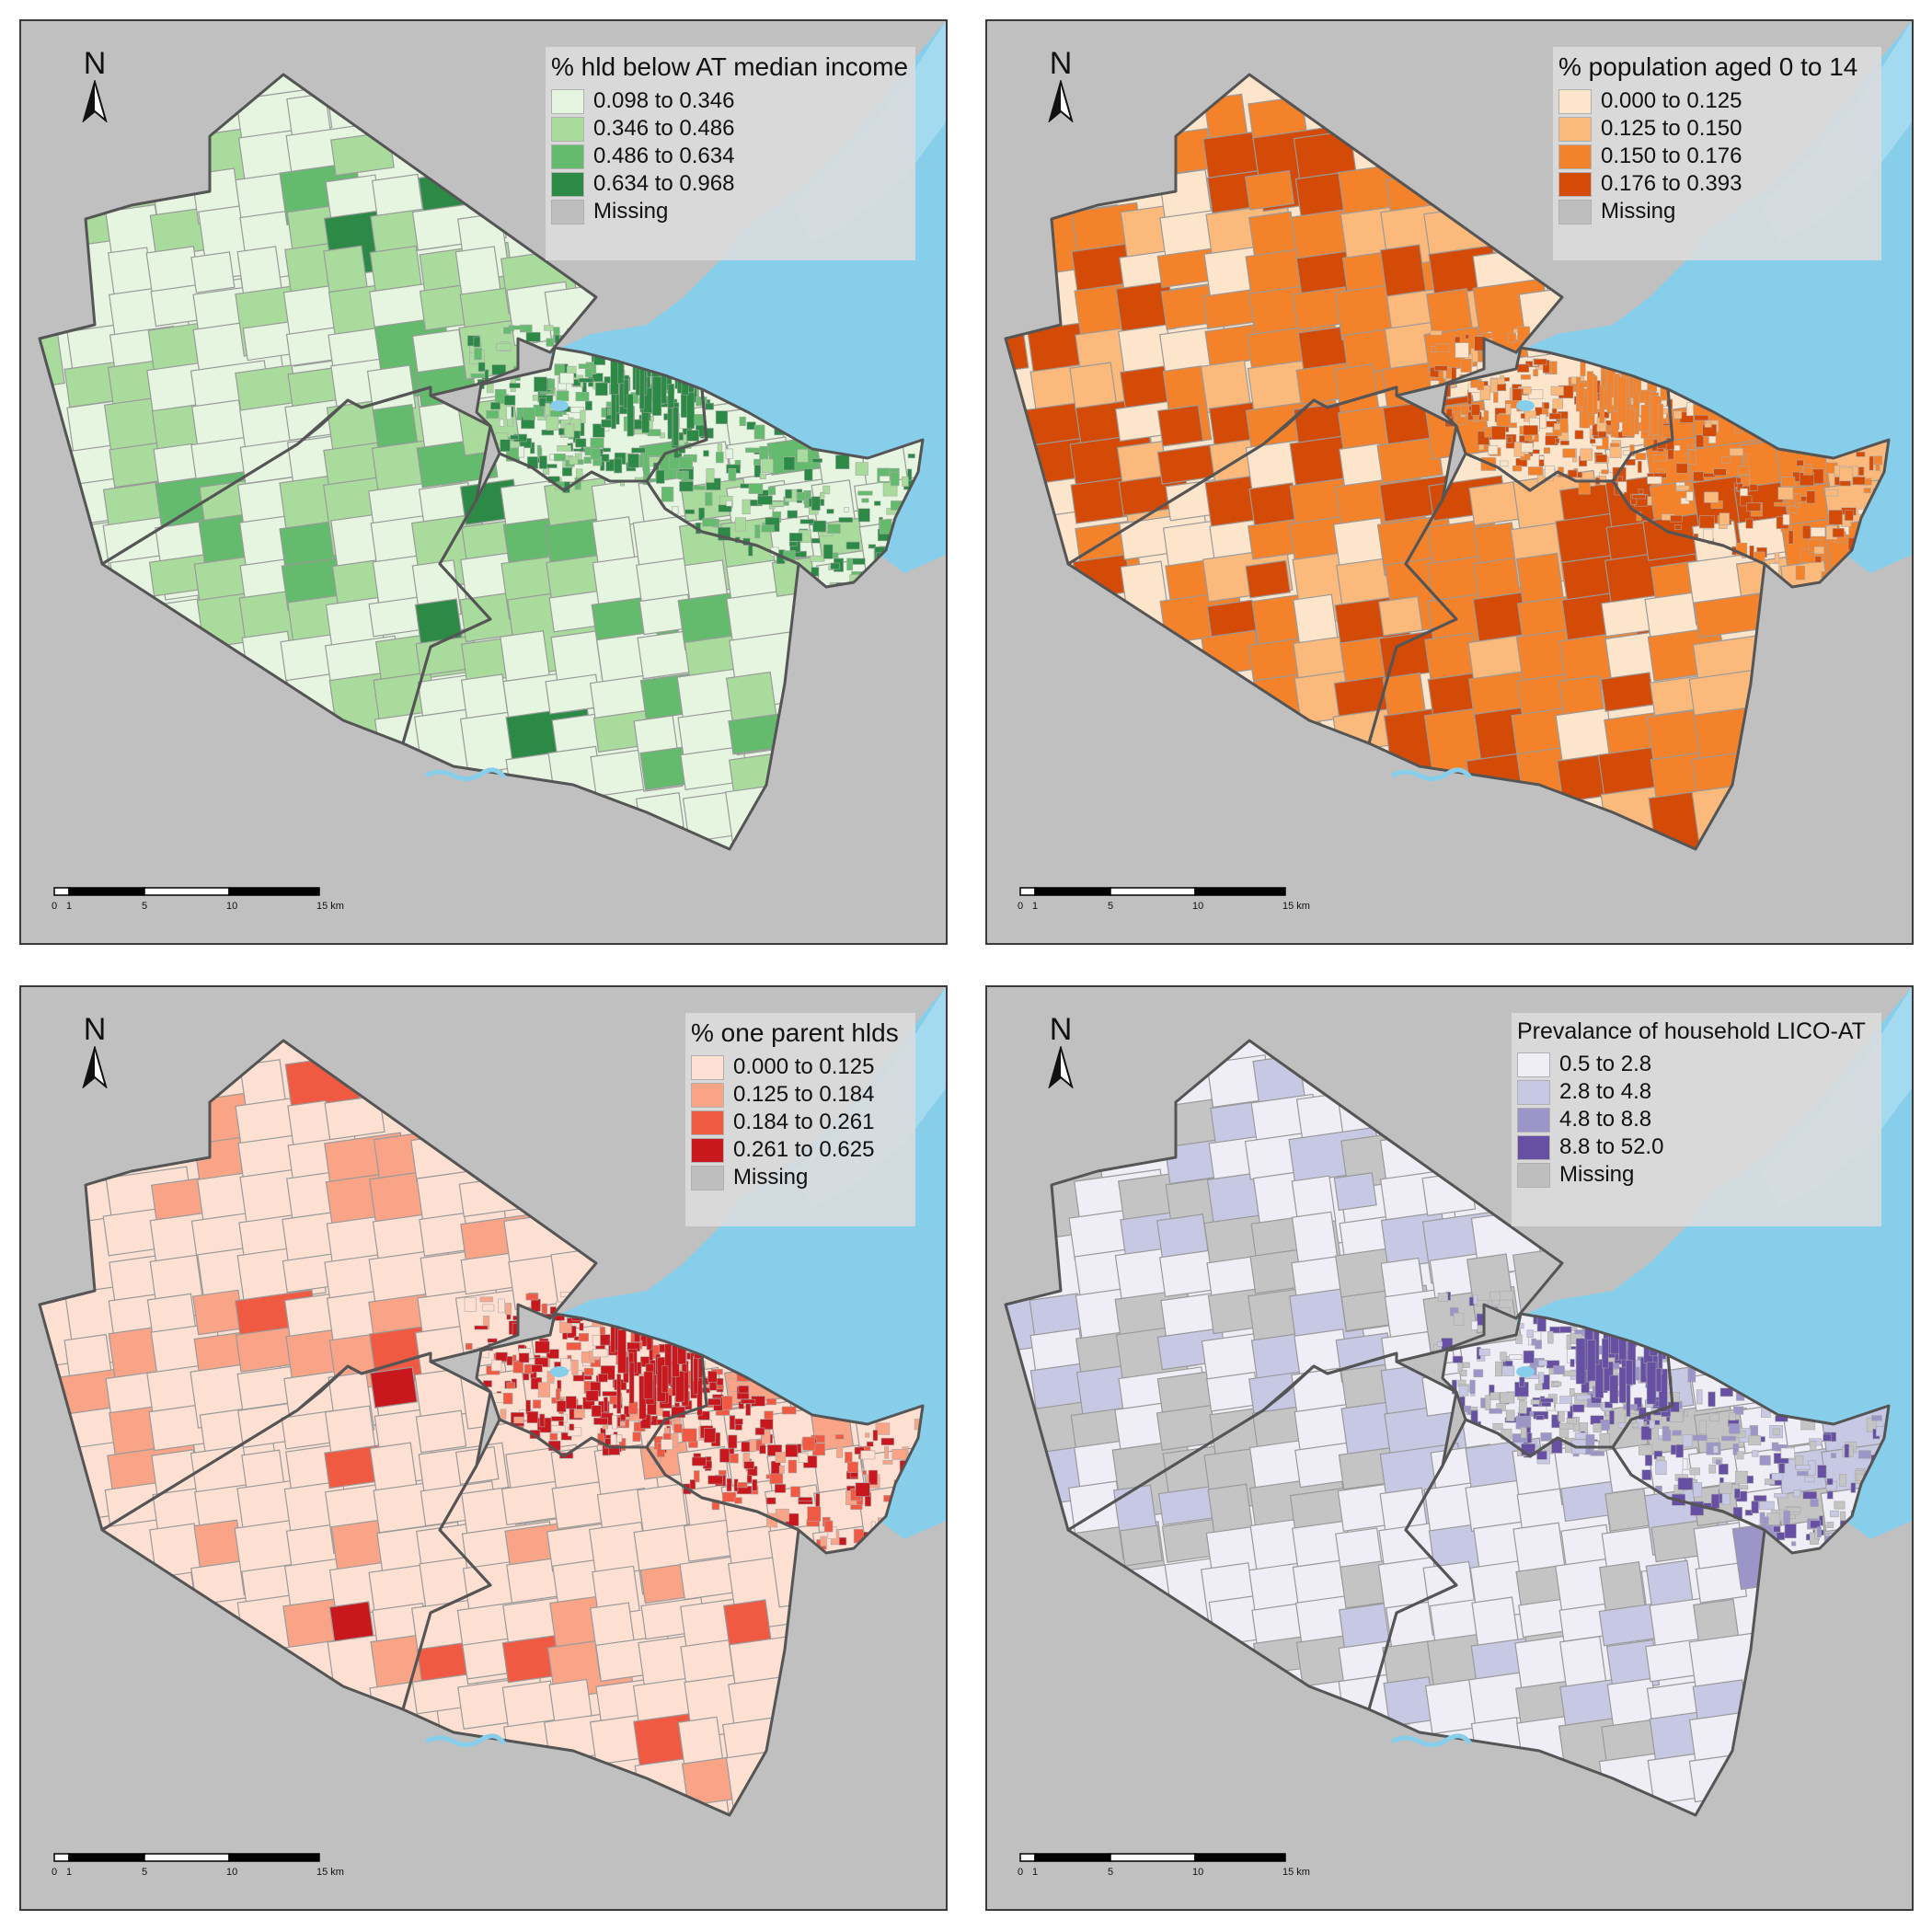  Describe the element at coordinates (1198, 1872) in the screenshot. I see `scale-label: 10` at that location.